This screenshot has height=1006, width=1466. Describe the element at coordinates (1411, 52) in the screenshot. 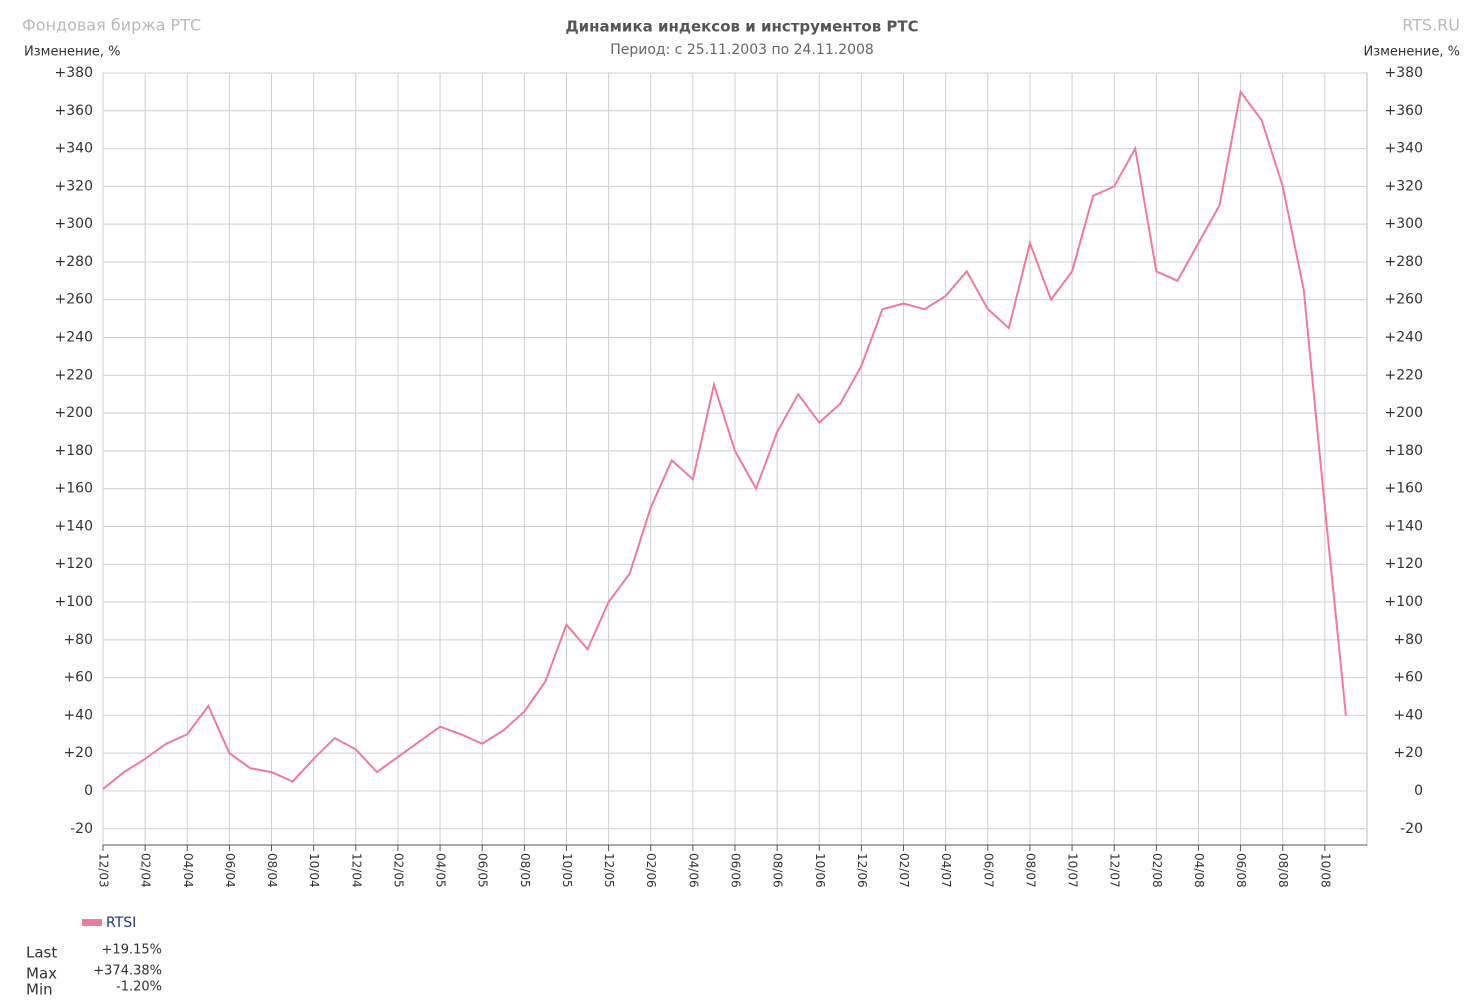

I see `y2-axis-label: Изменение, %` at that location.